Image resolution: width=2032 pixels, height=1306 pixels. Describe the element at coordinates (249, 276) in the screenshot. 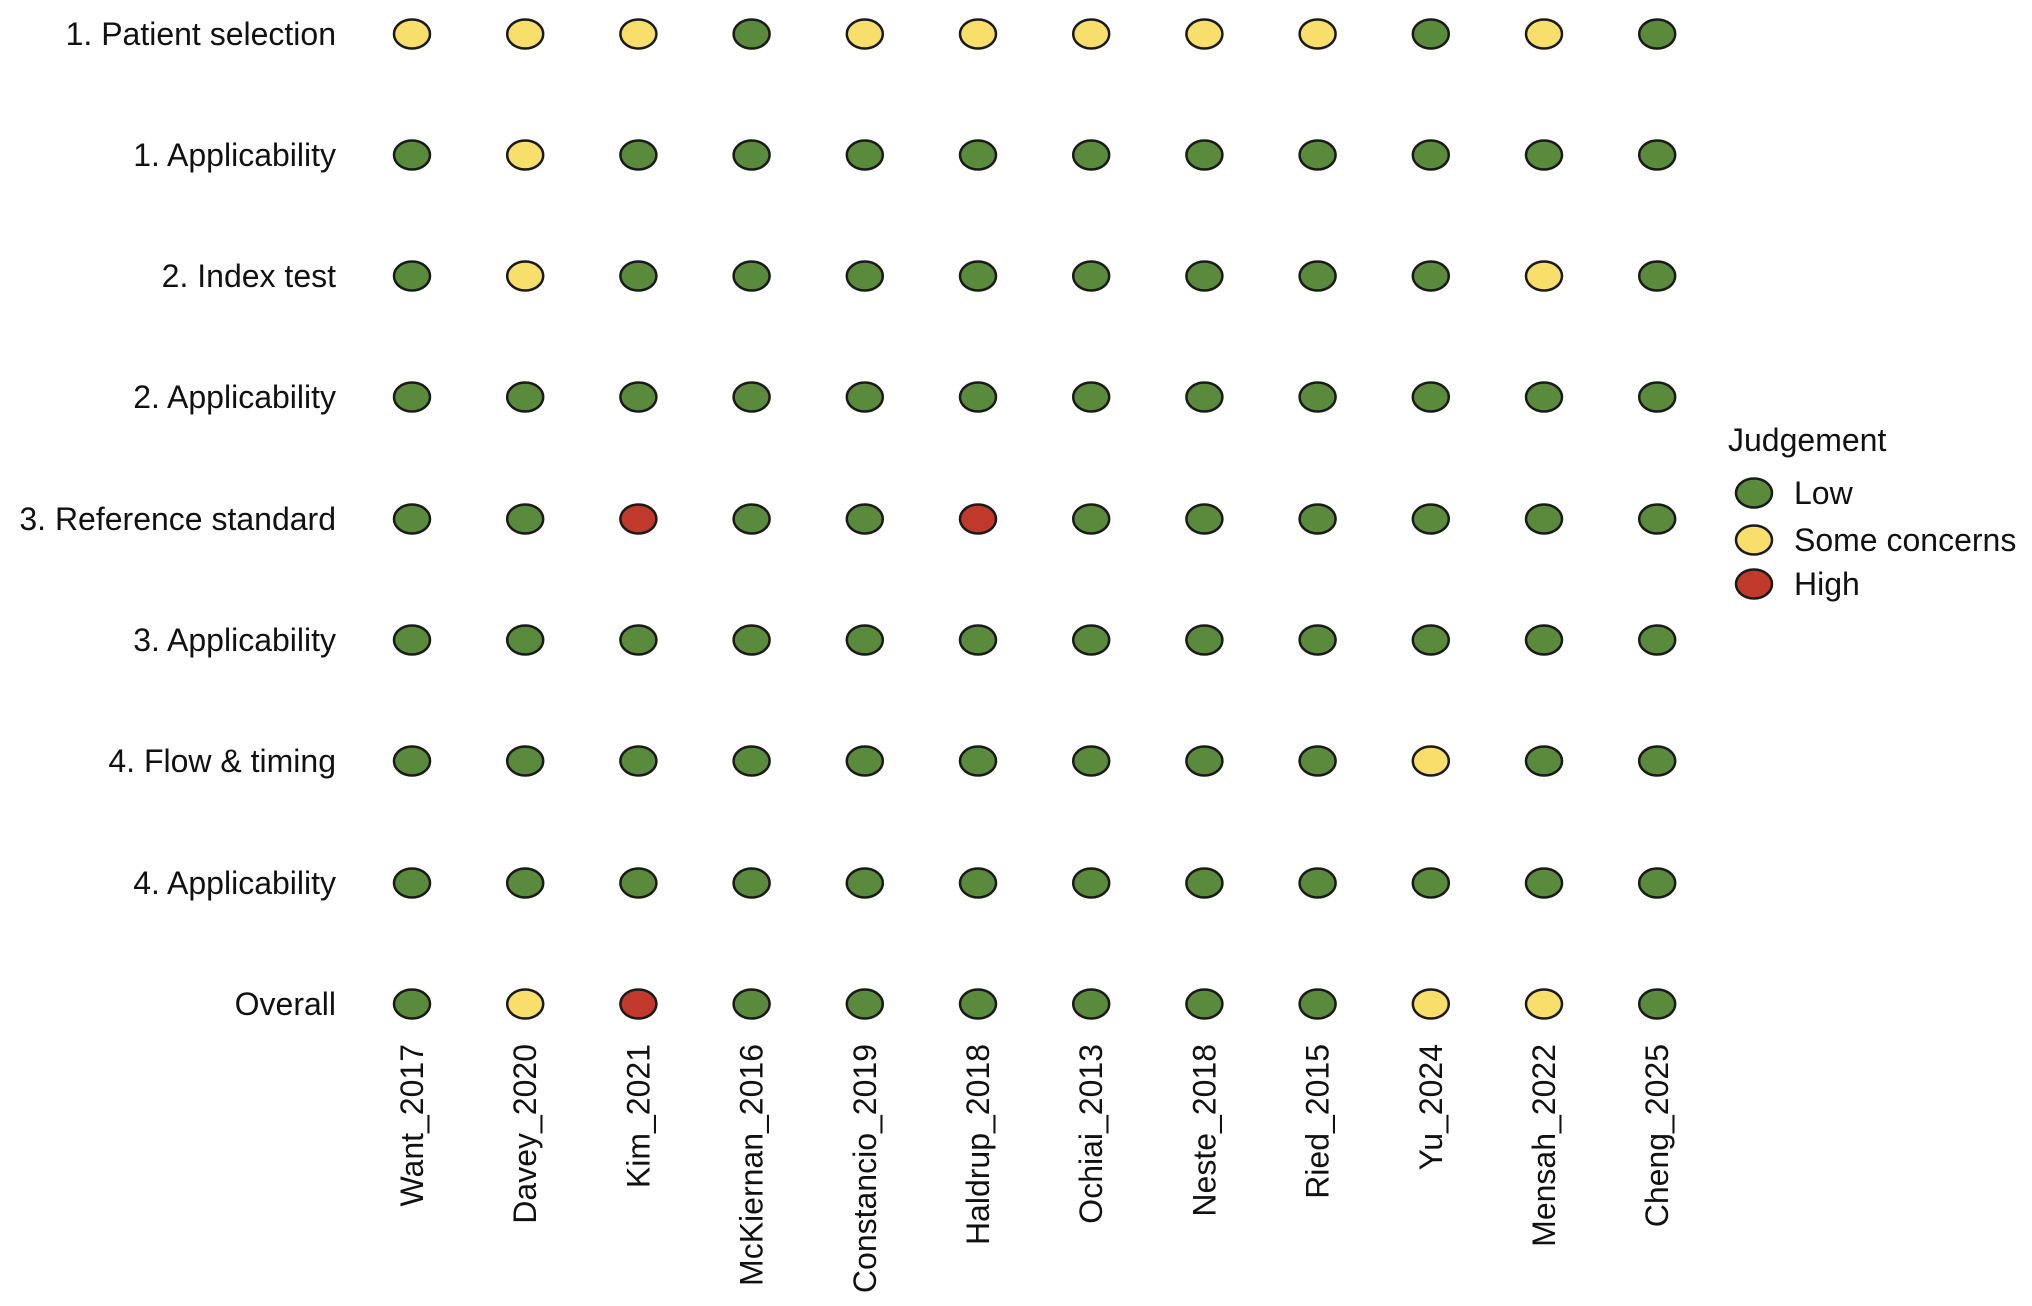

I see `row-label: 2. Index test` at that location.